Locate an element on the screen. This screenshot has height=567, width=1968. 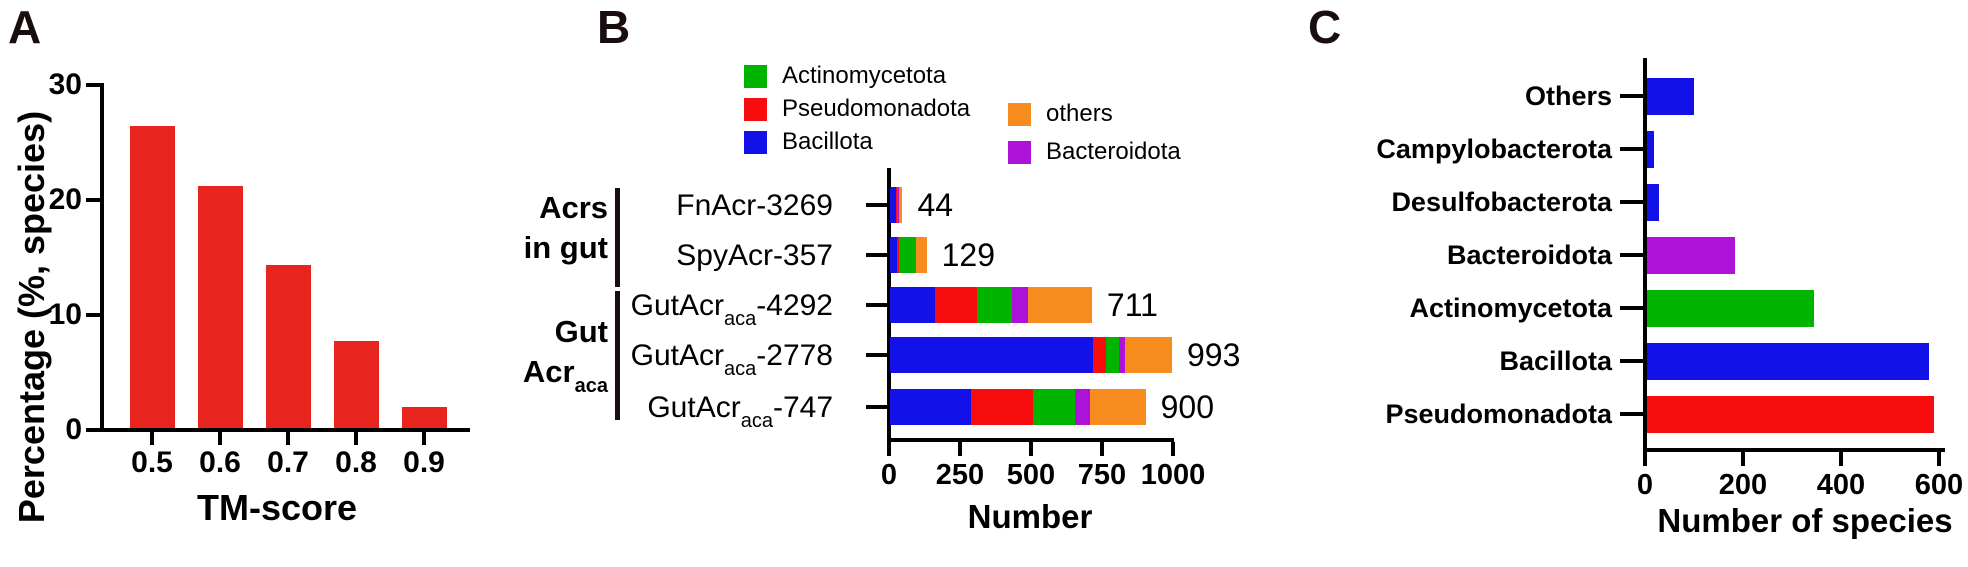
panel-a-y-tick-label: 30 is located at coordinates (65, 84).